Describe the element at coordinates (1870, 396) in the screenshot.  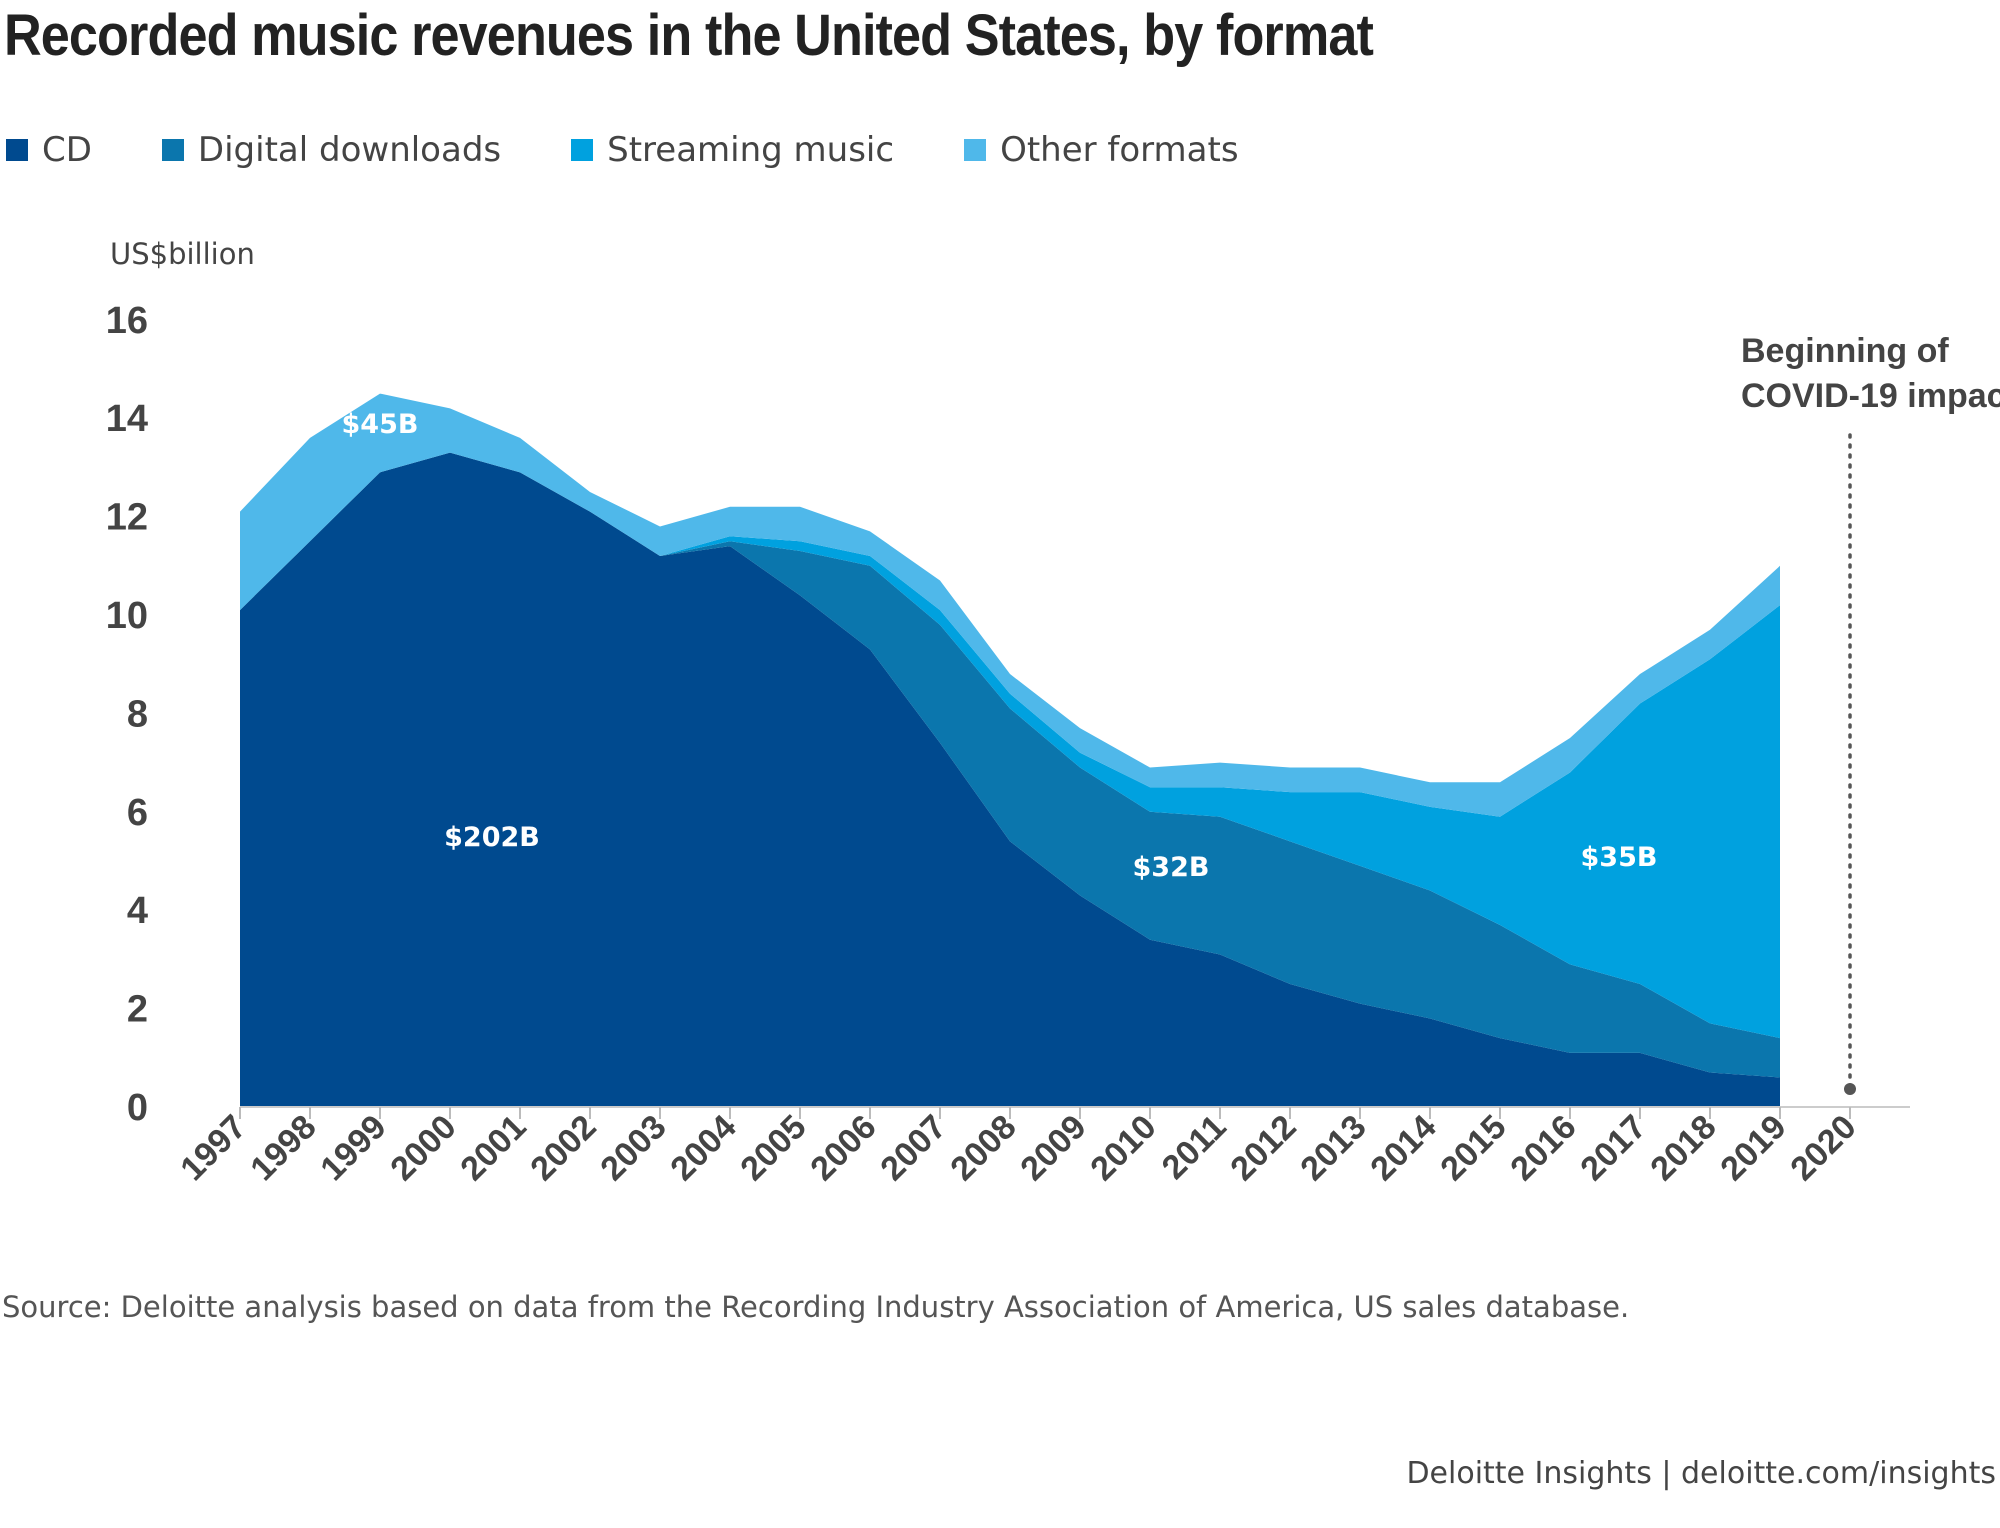
I see `covid-annotation-line: COVID-19 impact` at that location.